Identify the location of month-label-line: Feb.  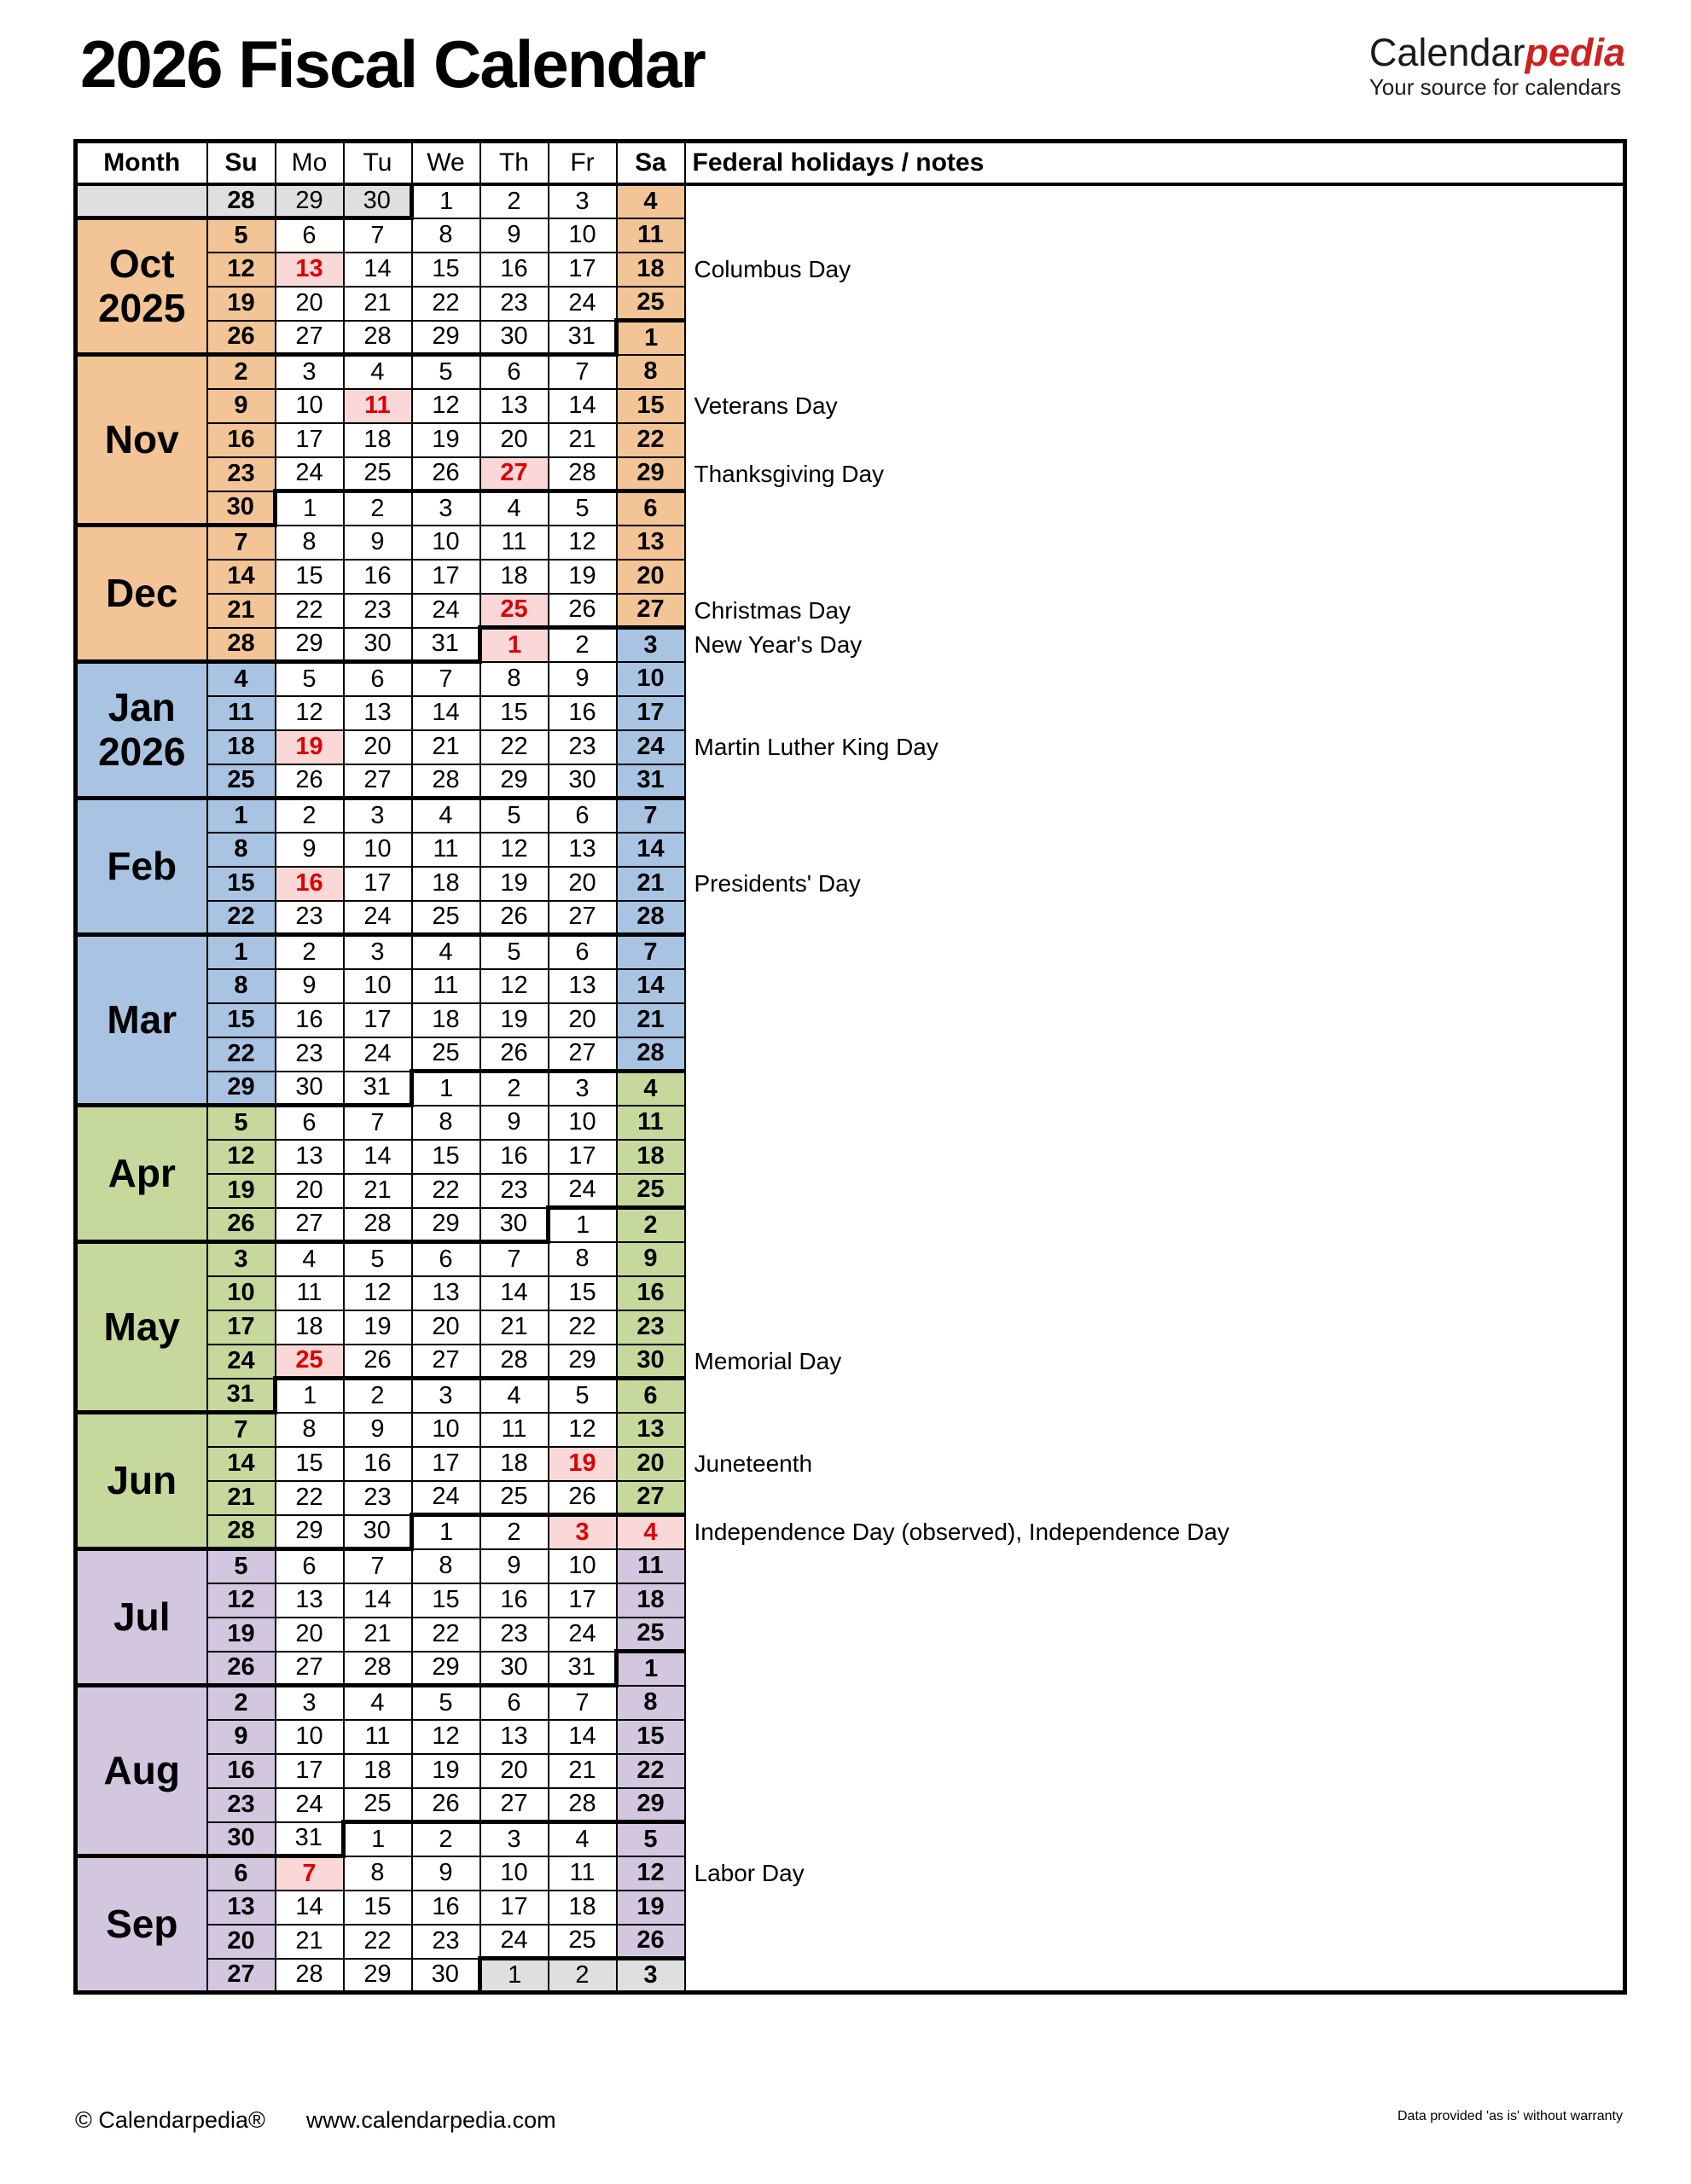
(142, 865).